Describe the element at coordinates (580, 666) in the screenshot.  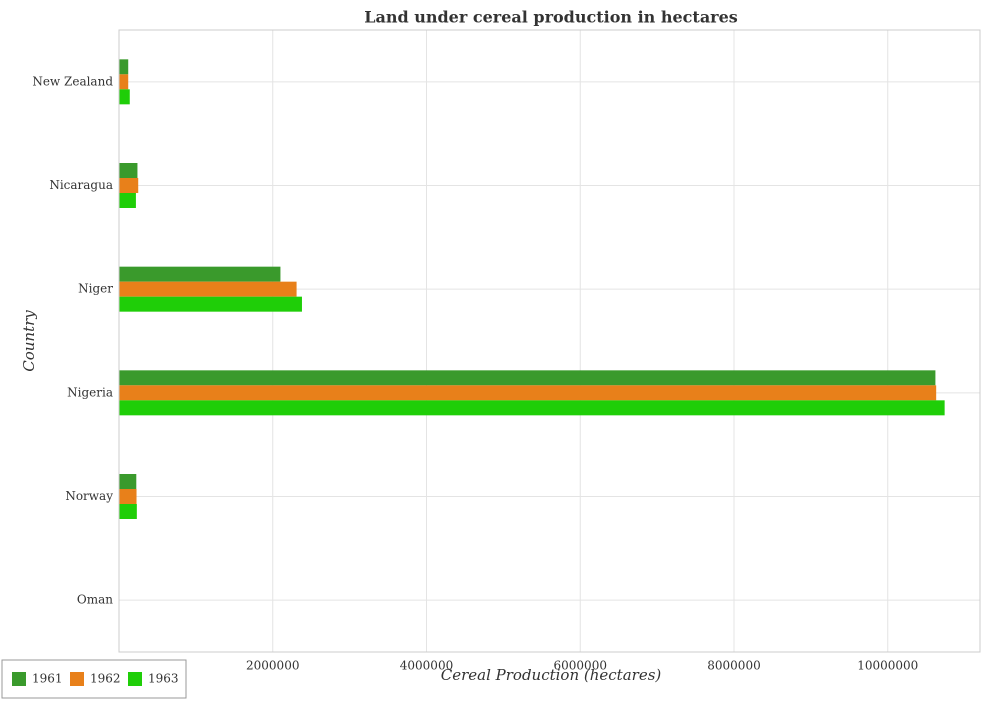
I see `x-tick-label: 6000000` at that location.